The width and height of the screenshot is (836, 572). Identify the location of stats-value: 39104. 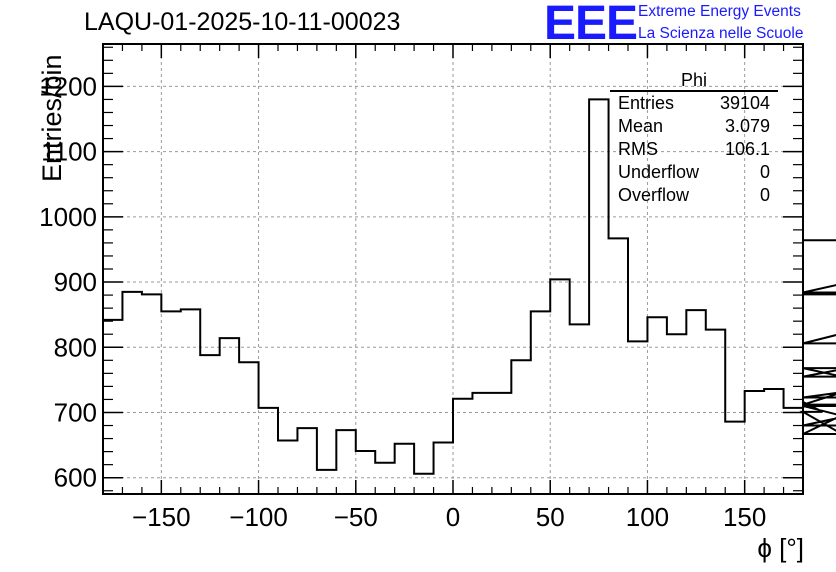
(744, 103).